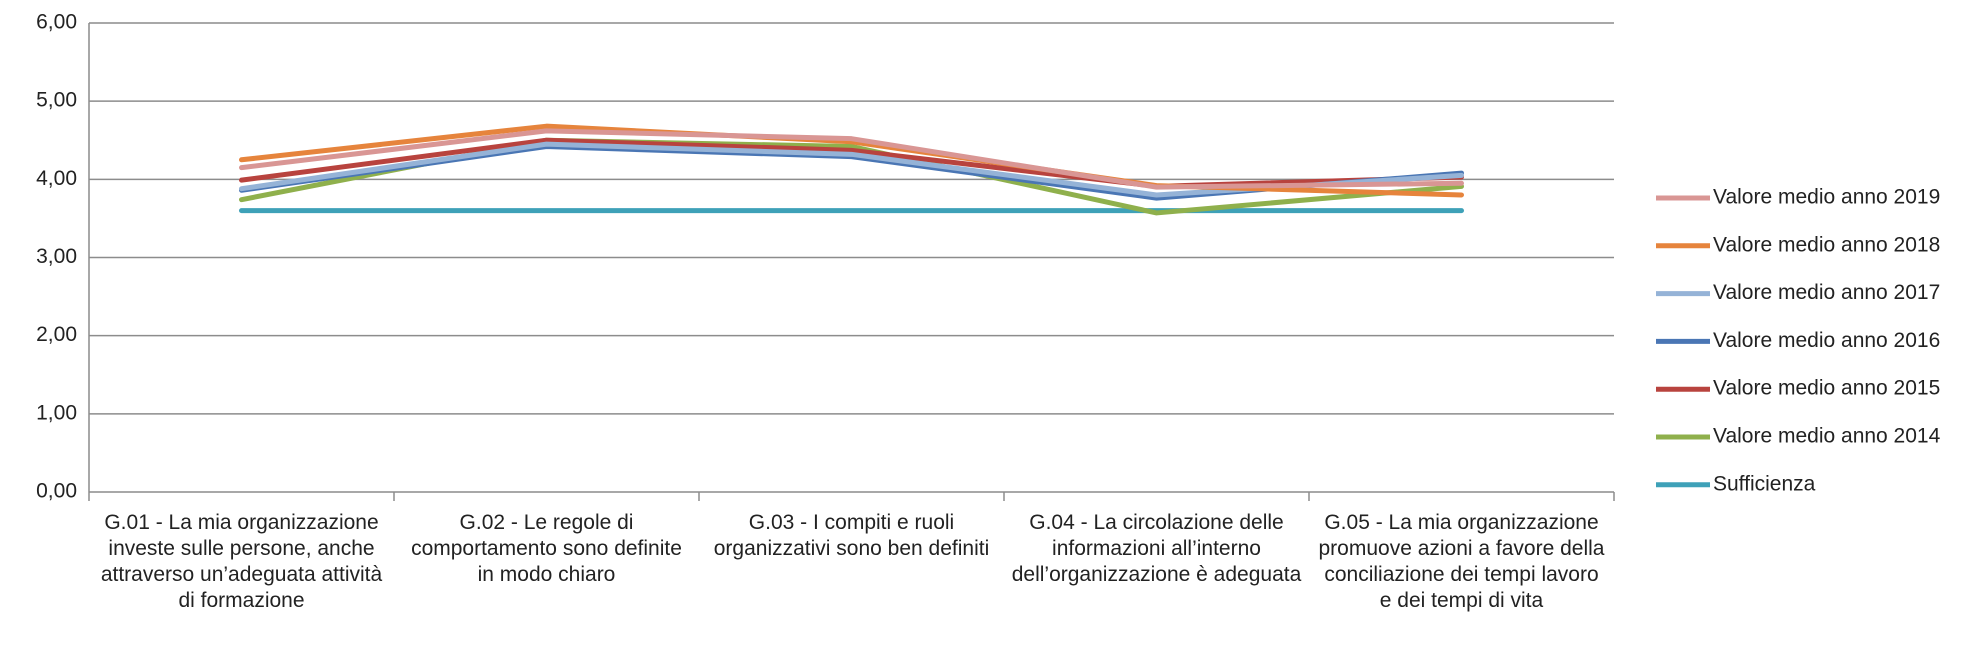 Image resolution: width=1987 pixels, height=669 pixels. Describe the element at coordinates (1826, 197) in the screenshot. I see `legend-label: Valore medio anno 2019` at that location.